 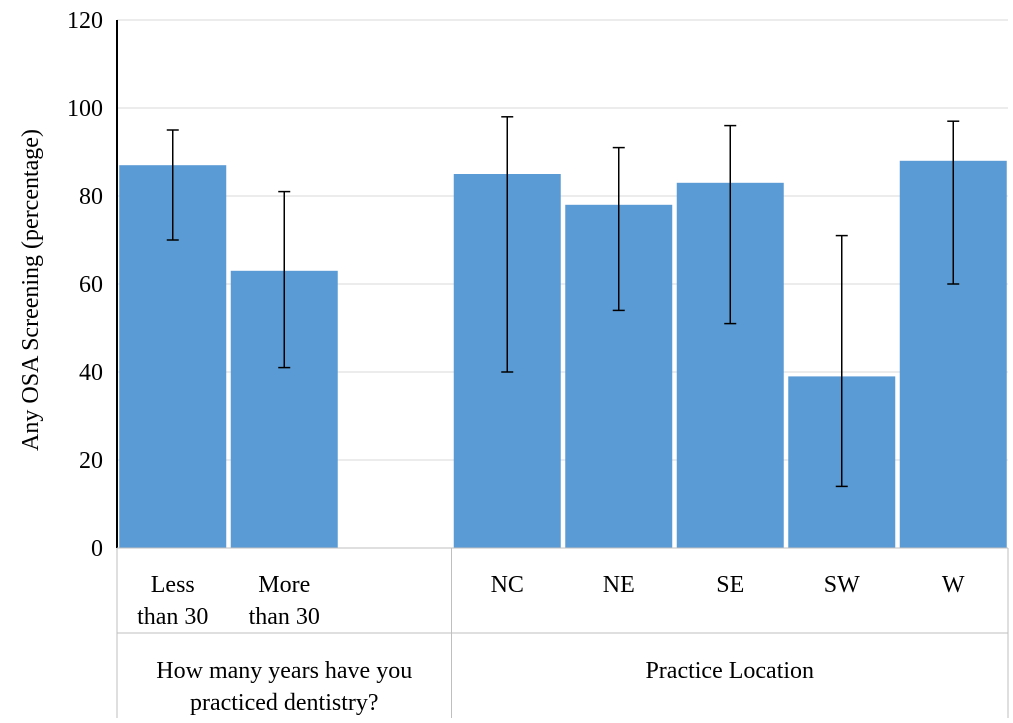 I want to click on category-label: NC, so click(x=507, y=585).